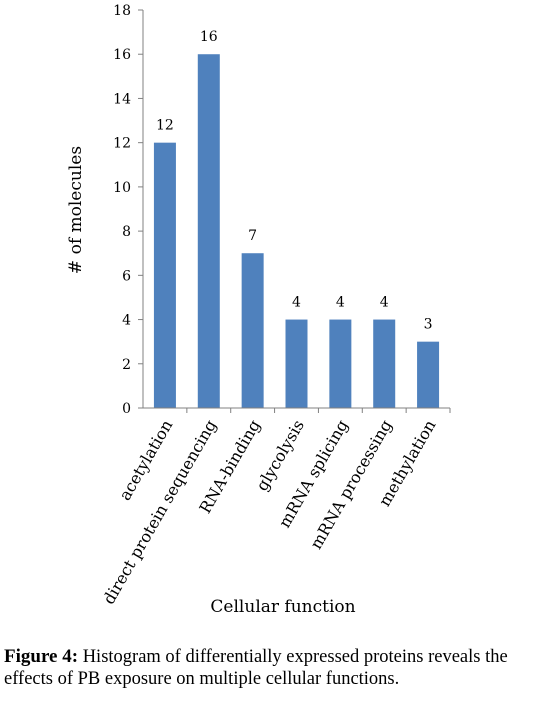  What do you see at coordinates (122, 55) in the screenshot?
I see `y-tick-label: 16` at bounding box center [122, 55].